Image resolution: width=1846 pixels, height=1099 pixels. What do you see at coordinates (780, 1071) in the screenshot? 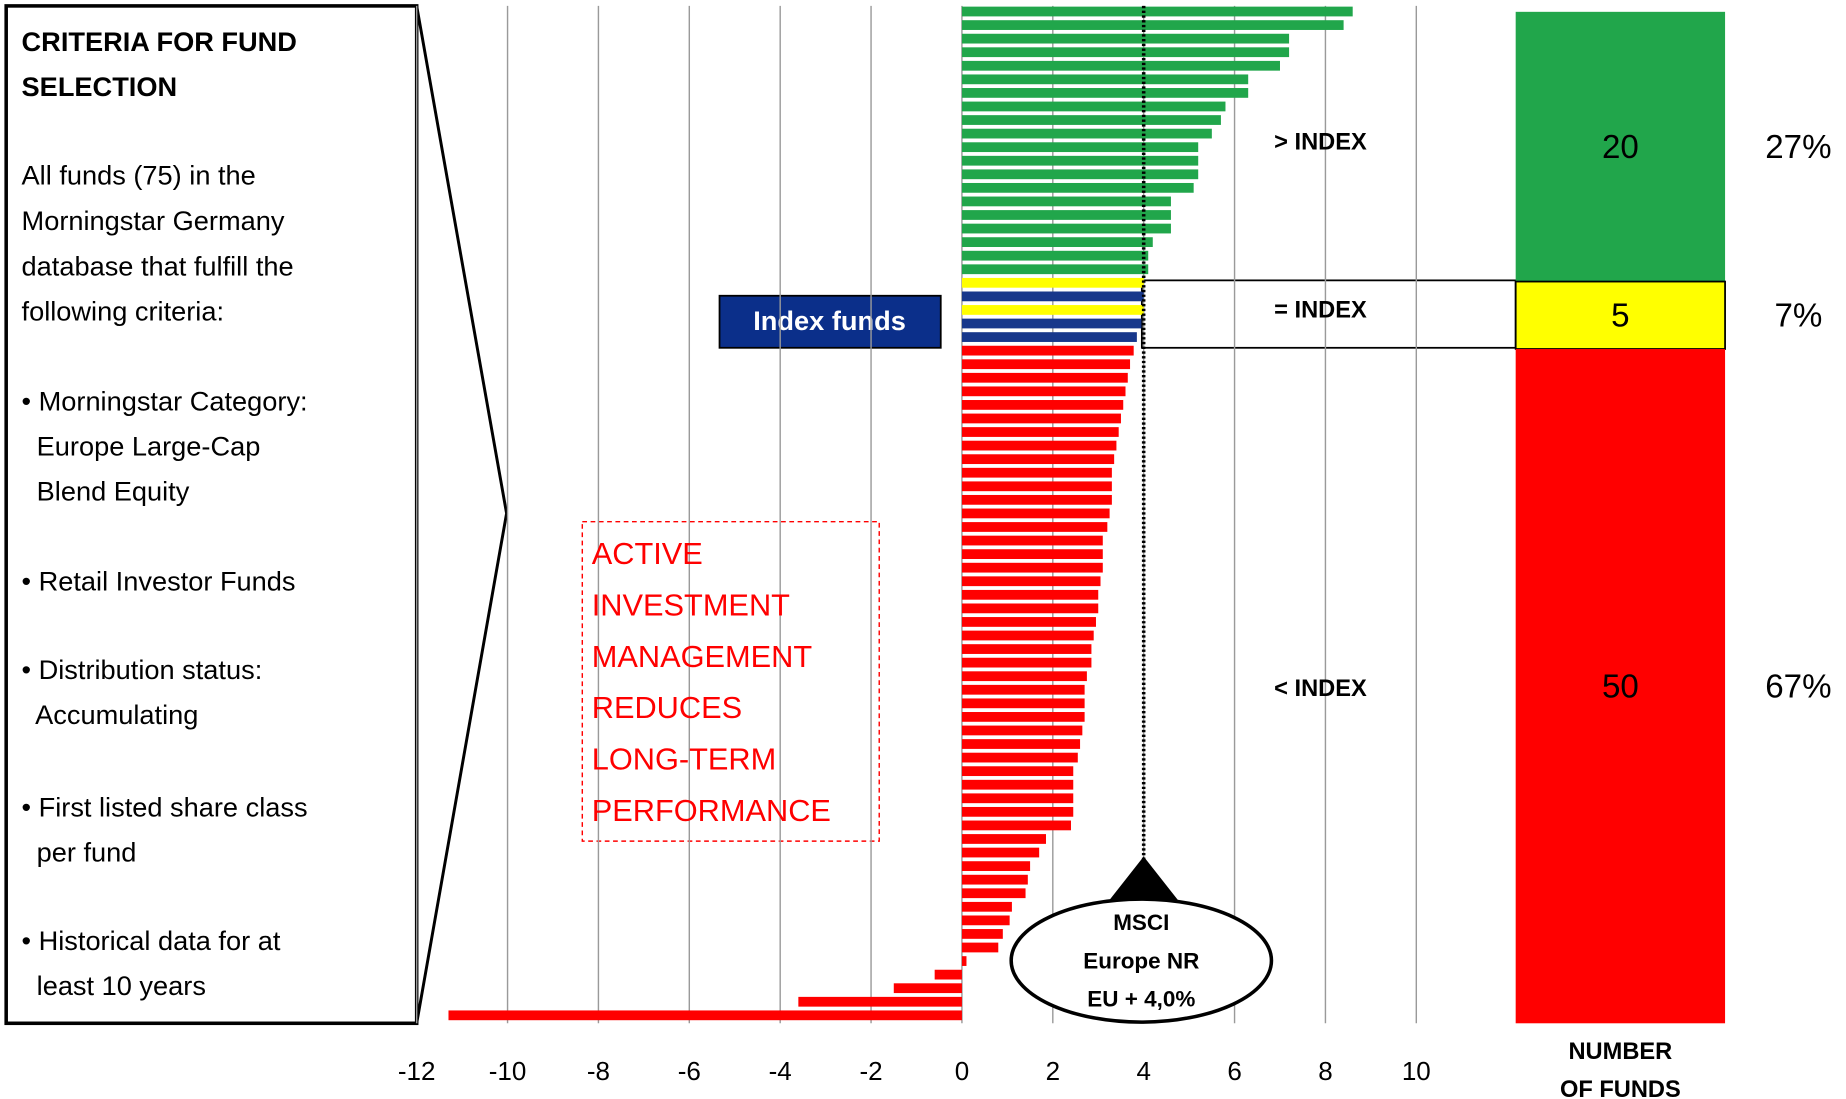
I see `x-tick-label: -4` at bounding box center [780, 1071].